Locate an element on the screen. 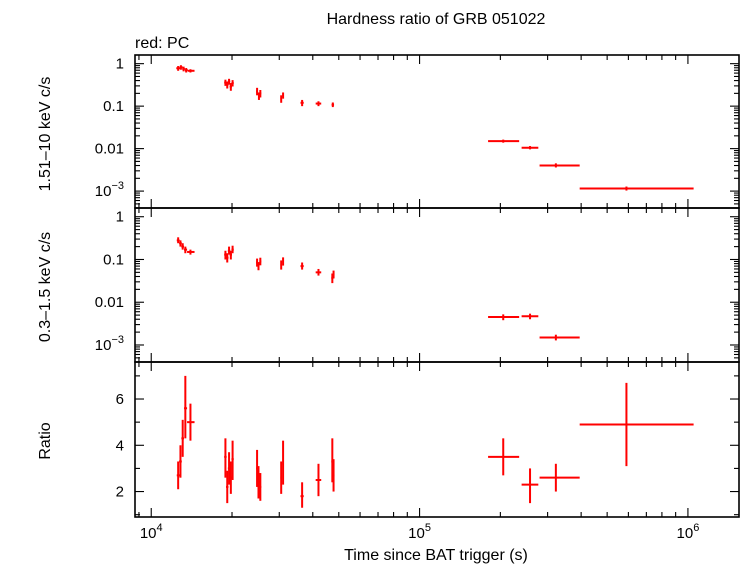 Image resolution: width=742 pixels, height=566 pixels. x-tick-label: 10⁵ is located at coordinates (419, 532).